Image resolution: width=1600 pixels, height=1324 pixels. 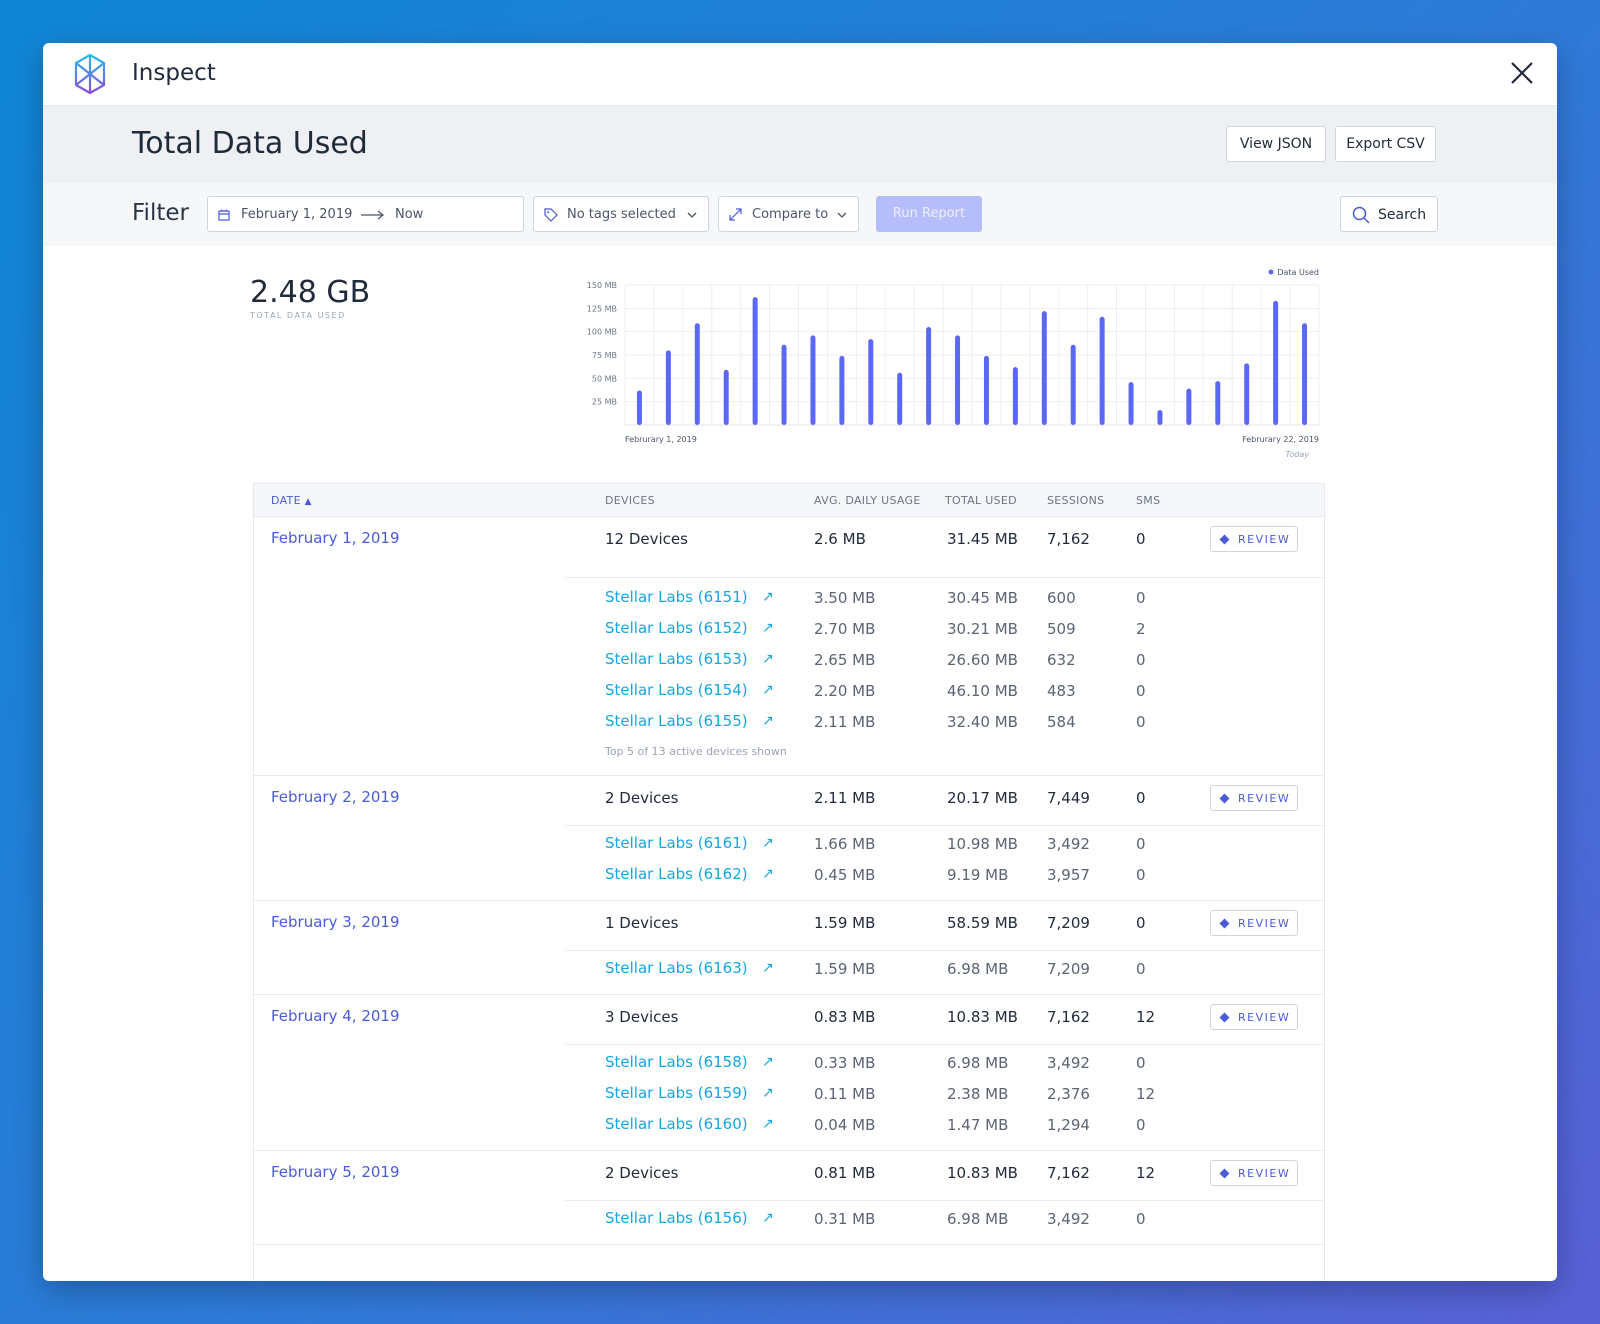 What do you see at coordinates (845, 1125) in the screenshot?
I see `device-avg: 0.04 MB` at bounding box center [845, 1125].